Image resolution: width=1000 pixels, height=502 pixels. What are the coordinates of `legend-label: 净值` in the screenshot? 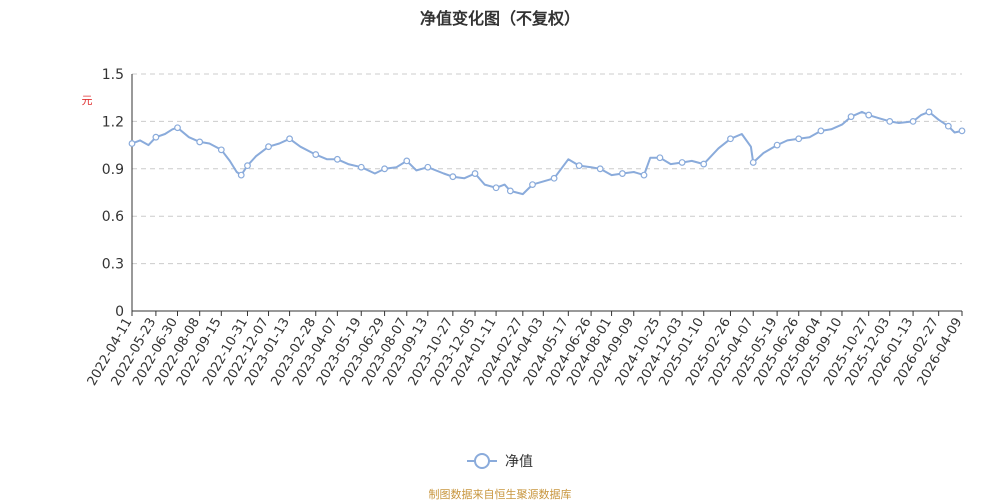 It's located at (519, 462).